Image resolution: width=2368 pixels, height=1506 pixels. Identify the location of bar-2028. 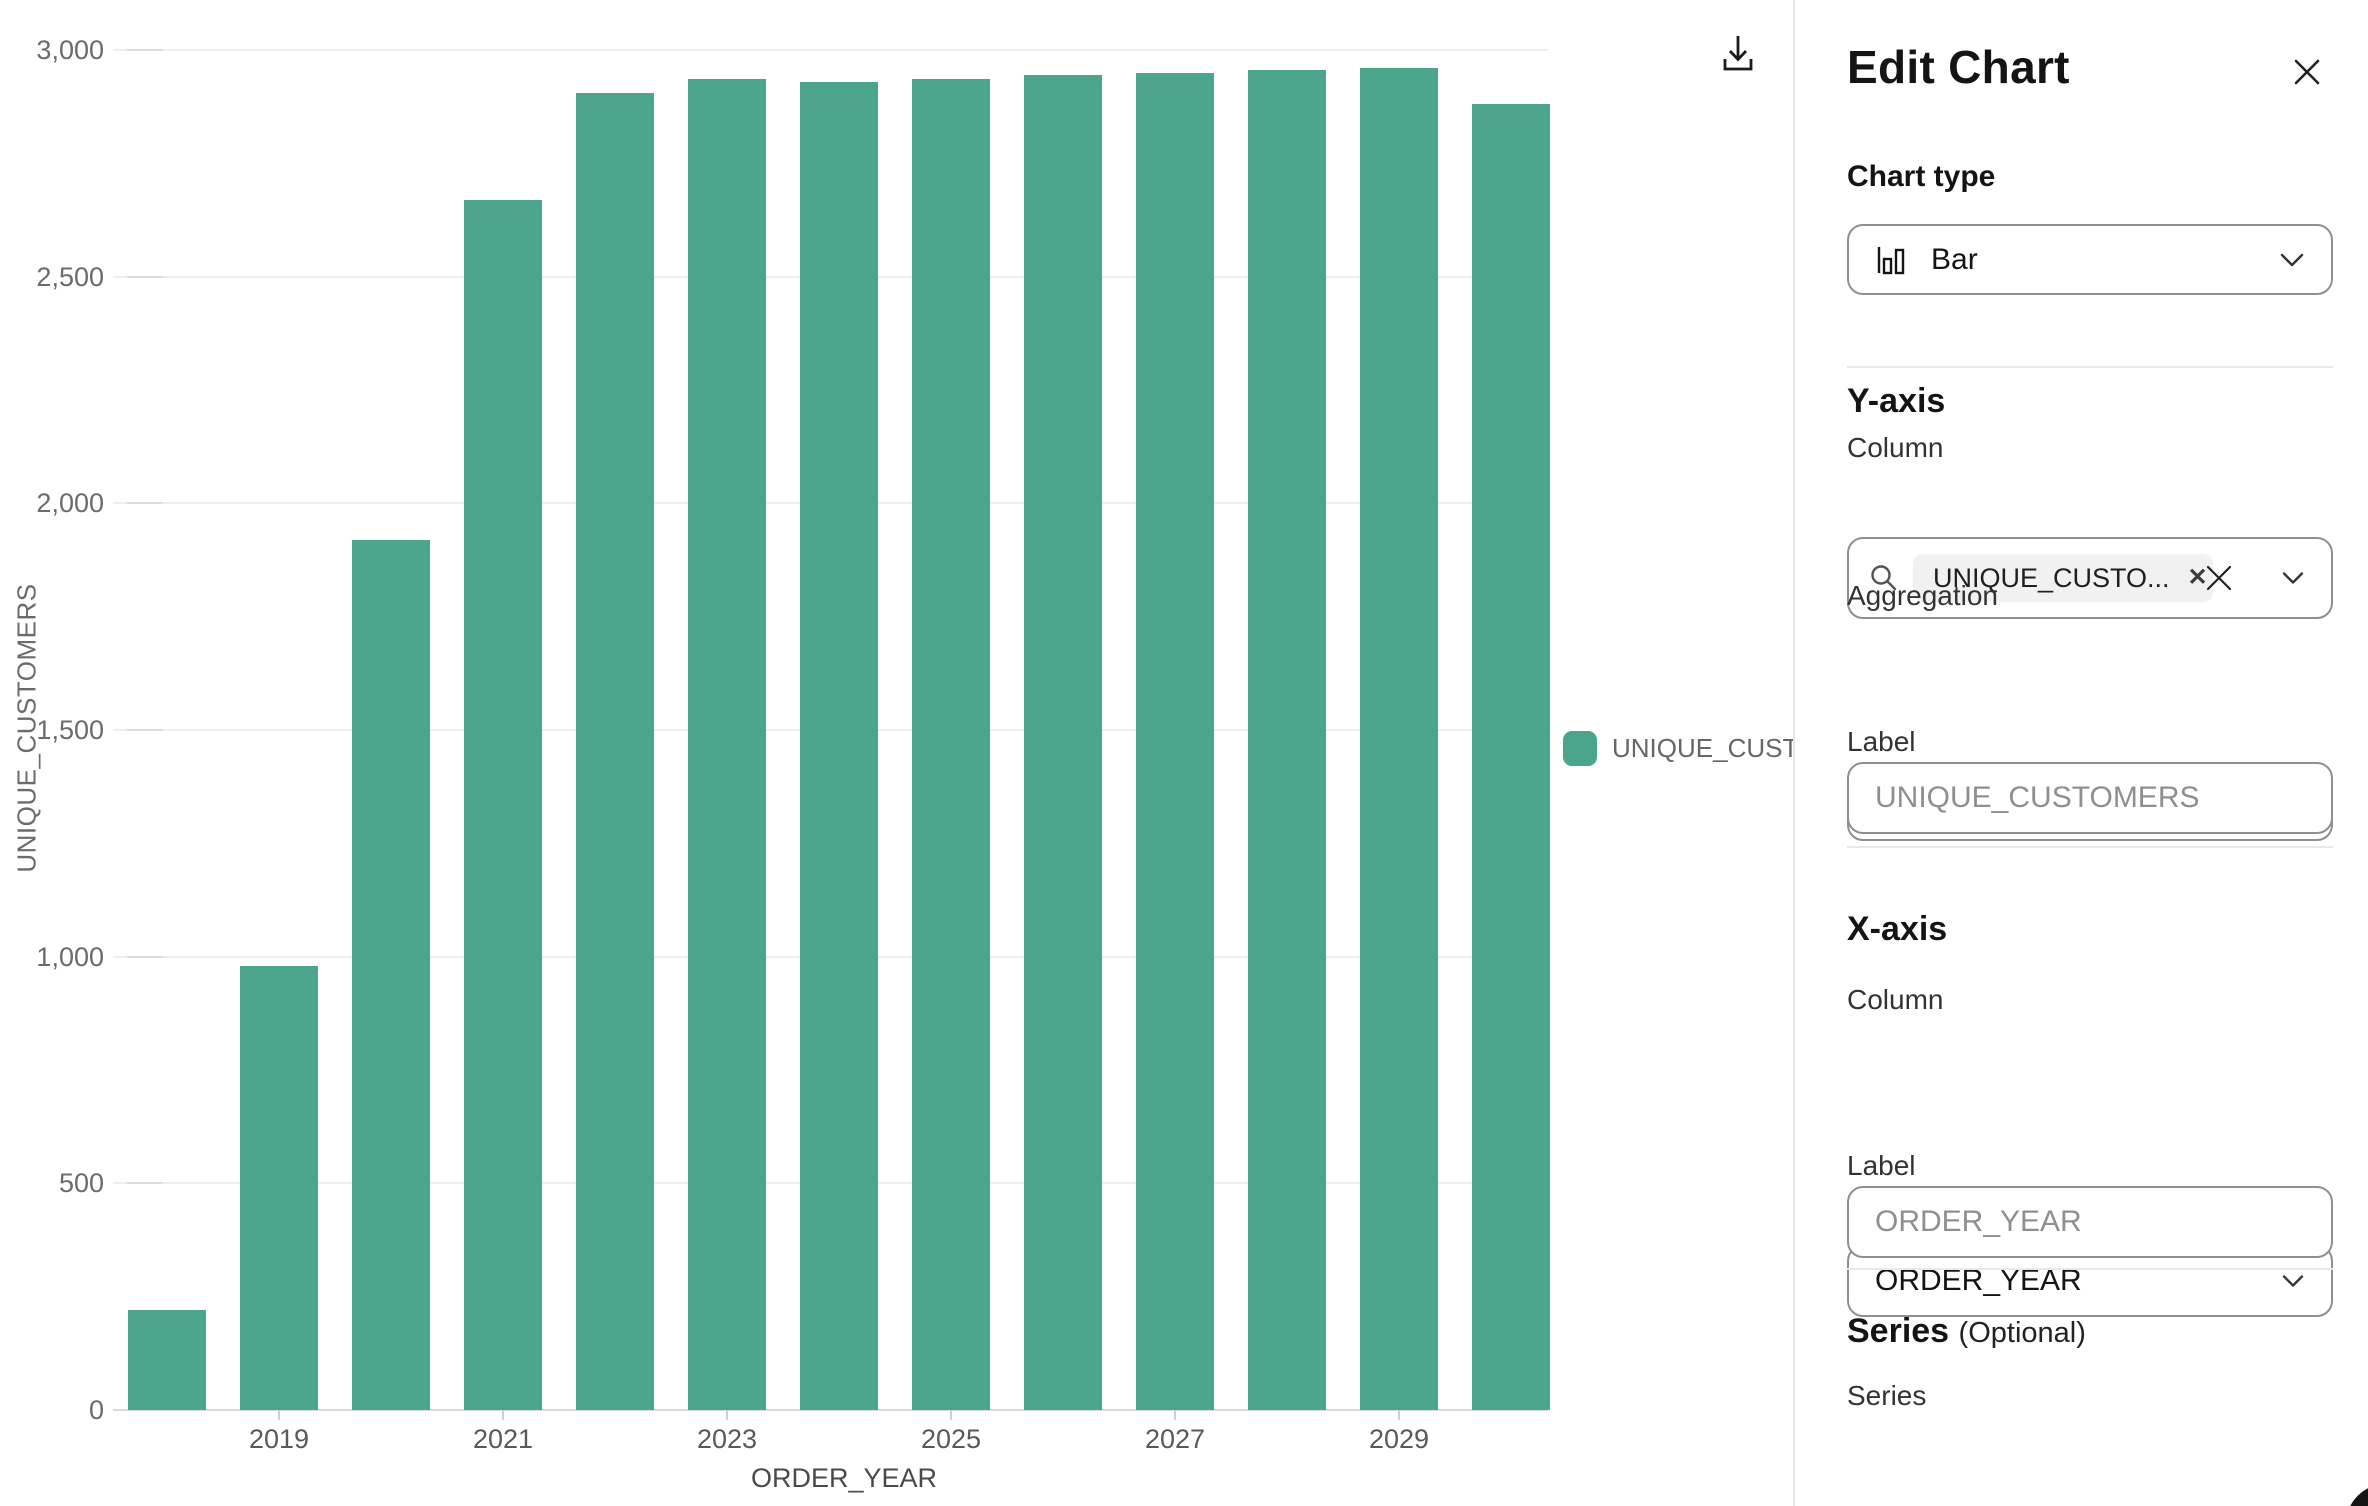
(1287, 740).